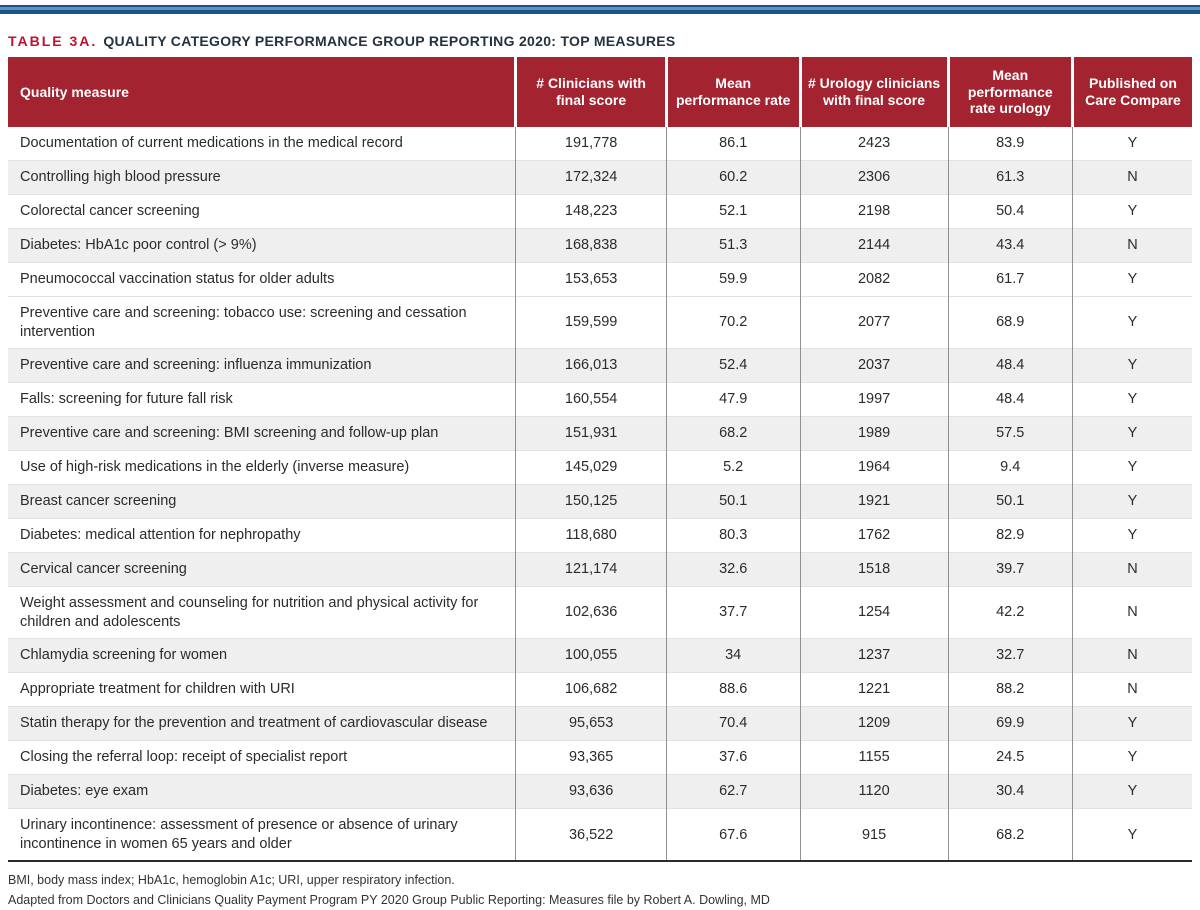  What do you see at coordinates (1010, 501) in the screenshot?
I see `cell-mean_rate_urology: 50.1` at bounding box center [1010, 501].